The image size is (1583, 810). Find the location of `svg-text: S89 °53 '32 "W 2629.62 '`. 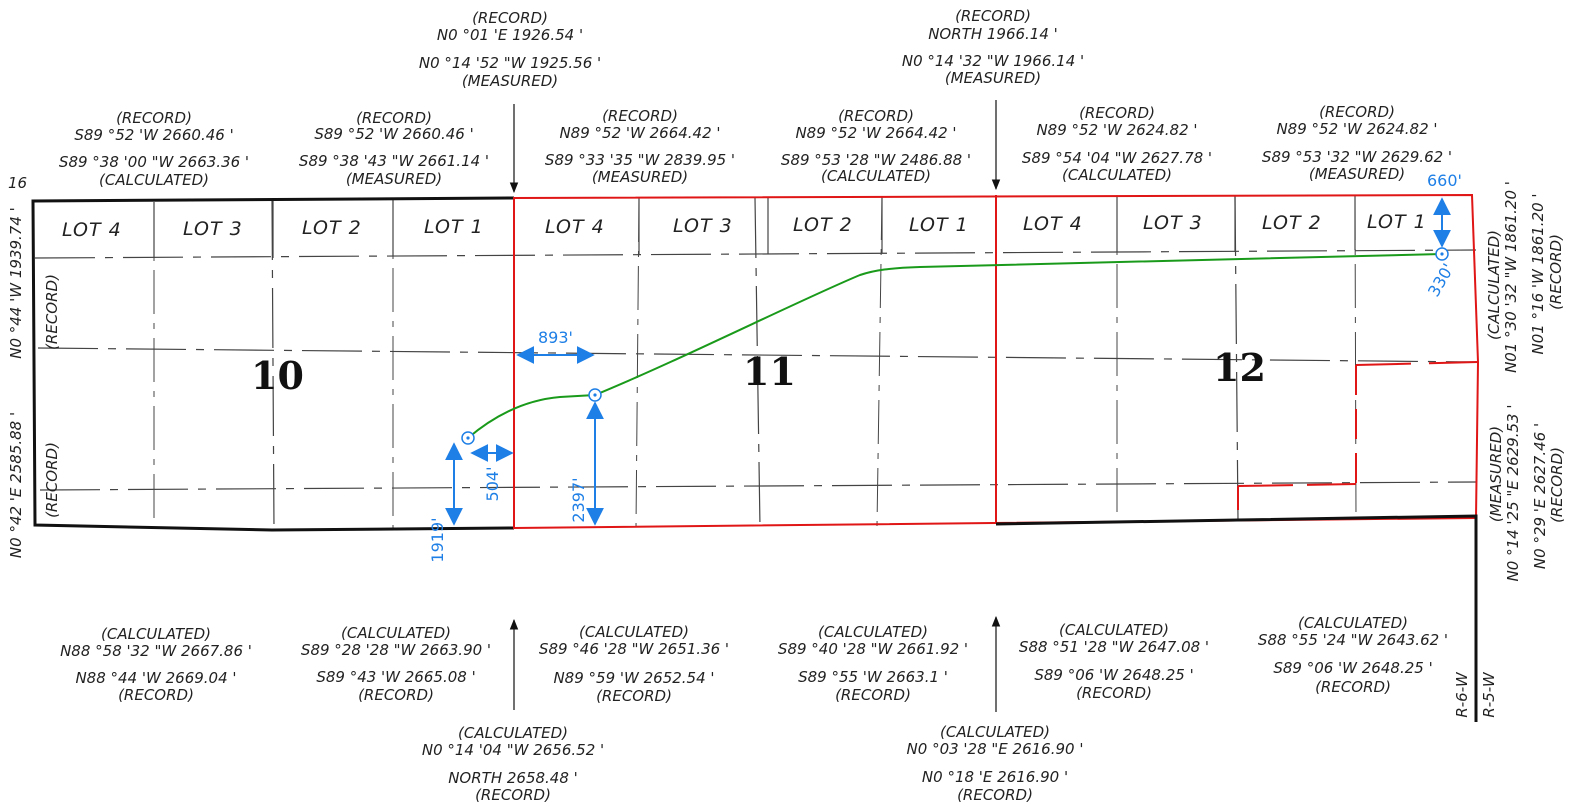

svg-text: S89 °53 '32 "W 2629.62 ' is located at coordinates (1357, 157).